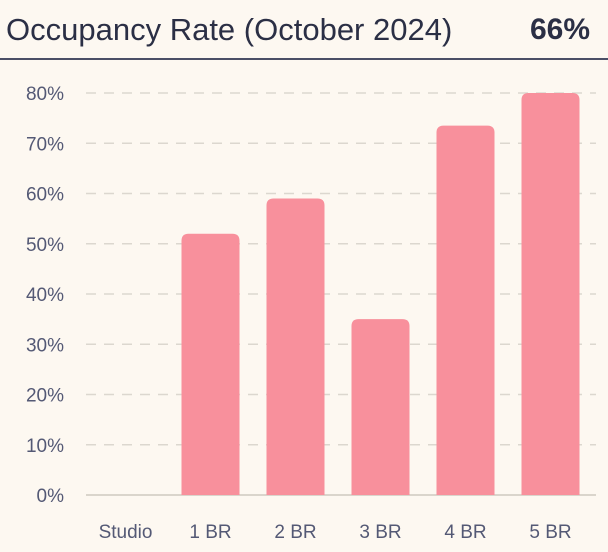 The width and height of the screenshot is (608, 552). Describe the element at coordinates (45, 195) in the screenshot. I see `y-tick-label: 60%` at that location.